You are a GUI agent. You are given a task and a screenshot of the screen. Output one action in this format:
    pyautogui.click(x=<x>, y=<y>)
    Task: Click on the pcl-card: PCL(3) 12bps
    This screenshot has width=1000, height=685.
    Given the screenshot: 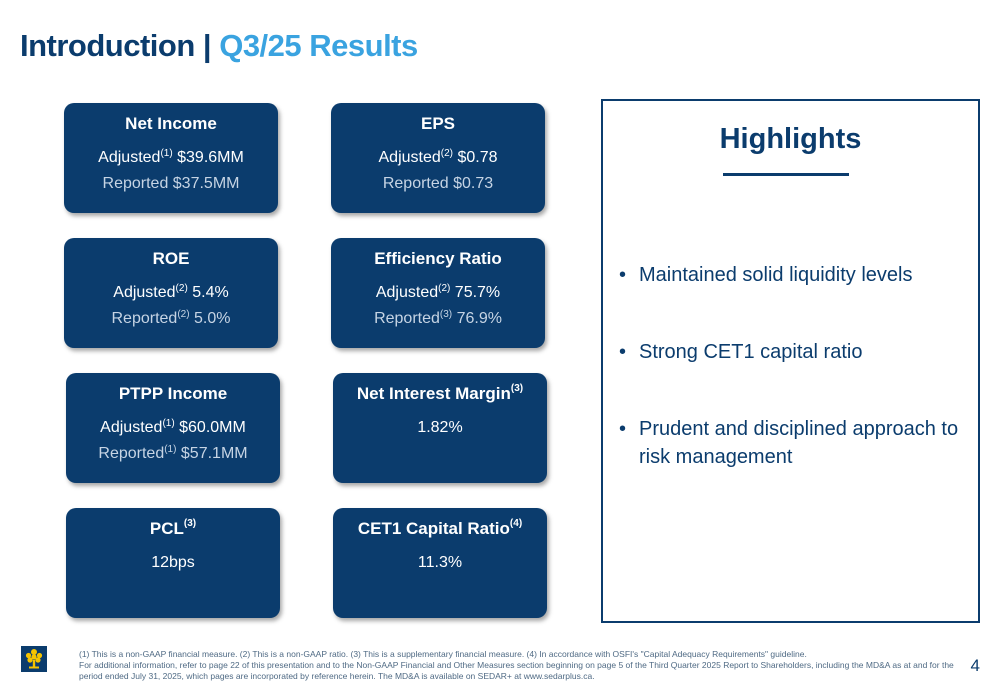 What is the action you would take?
    pyautogui.click(x=173, y=563)
    